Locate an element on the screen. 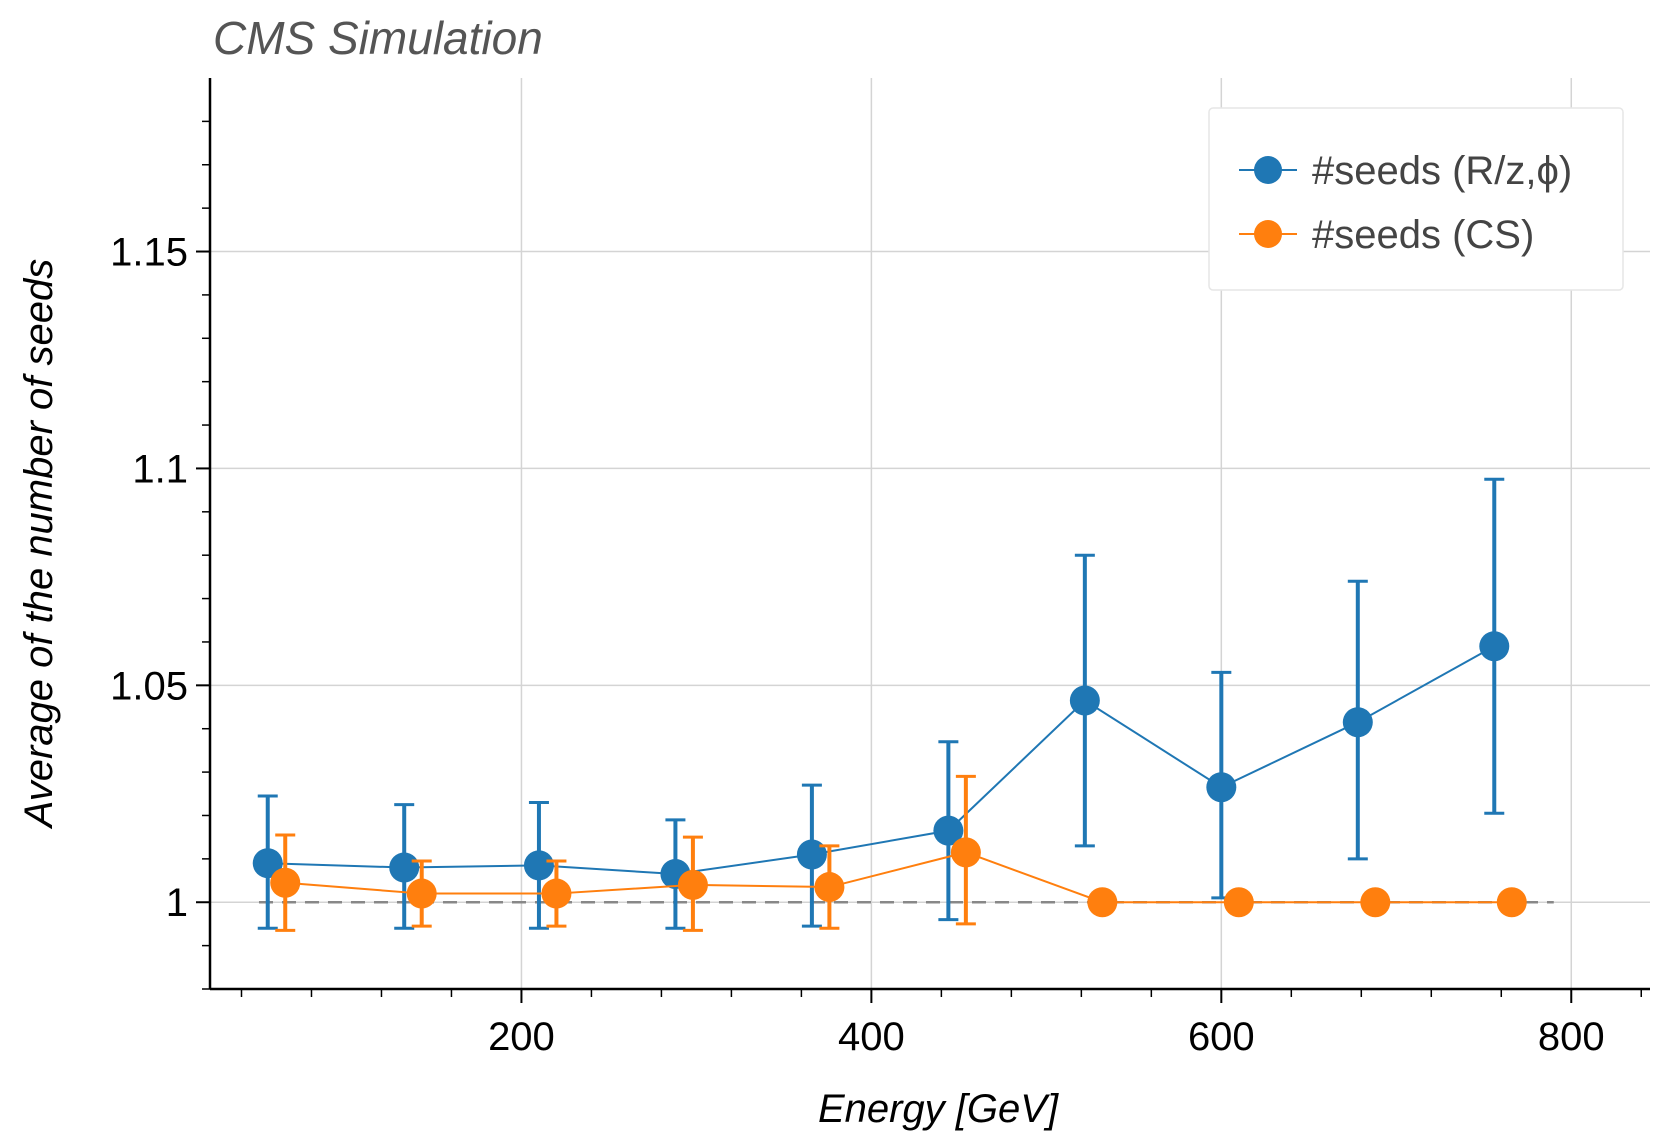 This screenshot has width=1662, height=1139. legend: #seeds (R/z,ϕ) #seeds (CS) is located at coordinates (1416, 199).